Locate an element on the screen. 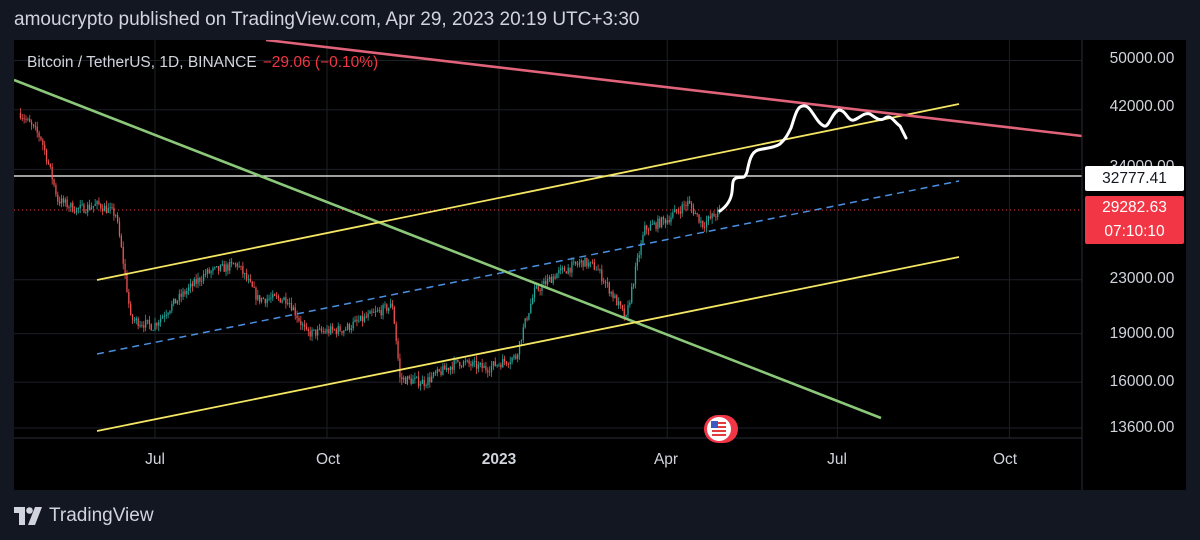  price-label: 50000.00 is located at coordinates (1142, 58).